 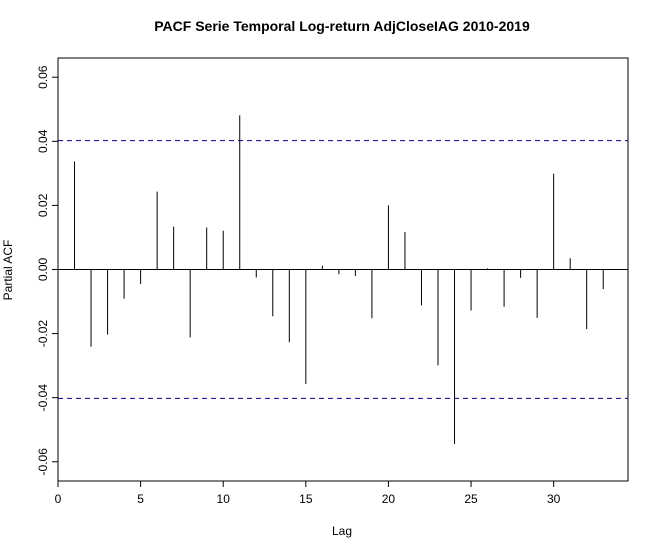 What do you see at coordinates (43, 334) in the screenshot?
I see `y-tick-label: -0.02` at bounding box center [43, 334].